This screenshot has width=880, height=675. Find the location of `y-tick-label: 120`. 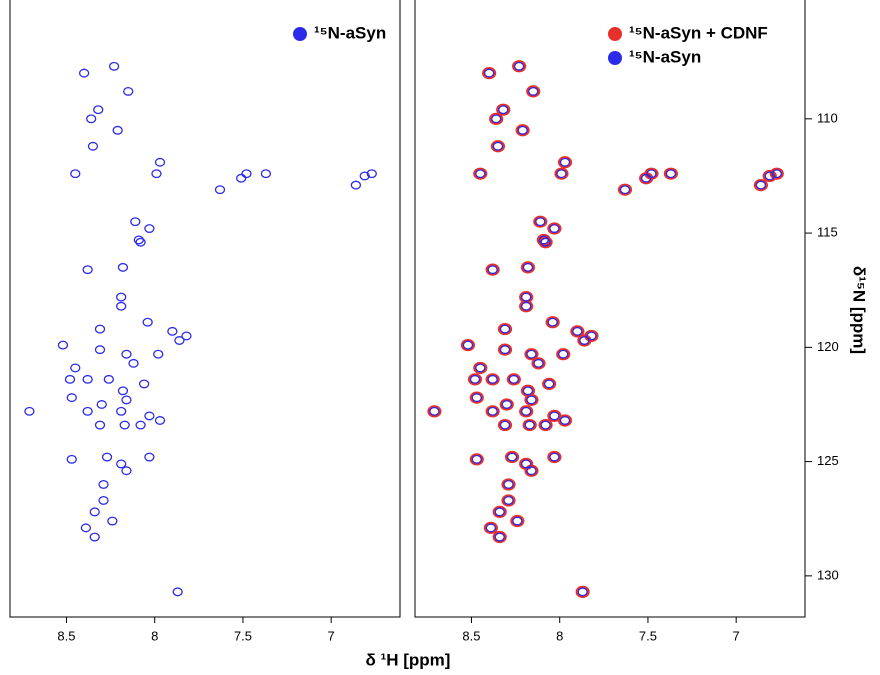

y-tick-label: 120 is located at coordinates (828, 346).